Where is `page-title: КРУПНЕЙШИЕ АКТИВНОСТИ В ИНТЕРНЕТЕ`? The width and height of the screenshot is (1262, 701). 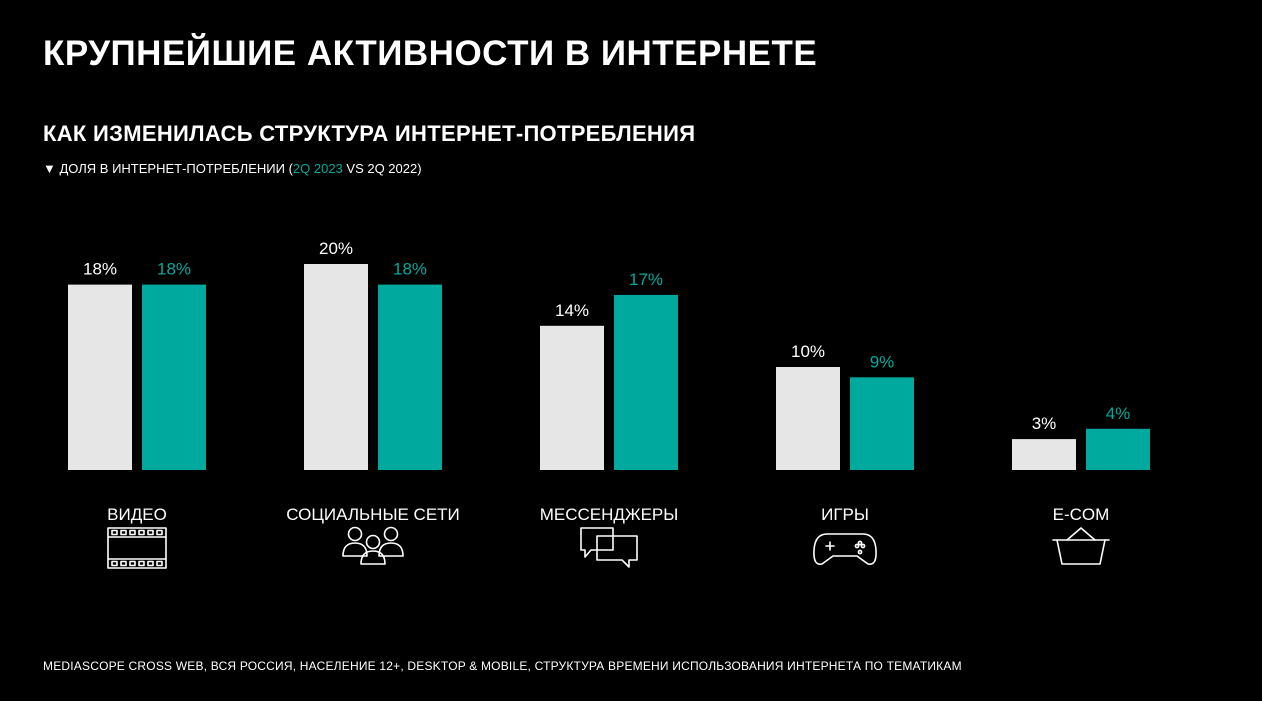 page-title: КРУПНЕЙШИЕ АКТИВНОСТИ В ИНТЕРНЕТЕ is located at coordinates (430, 53).